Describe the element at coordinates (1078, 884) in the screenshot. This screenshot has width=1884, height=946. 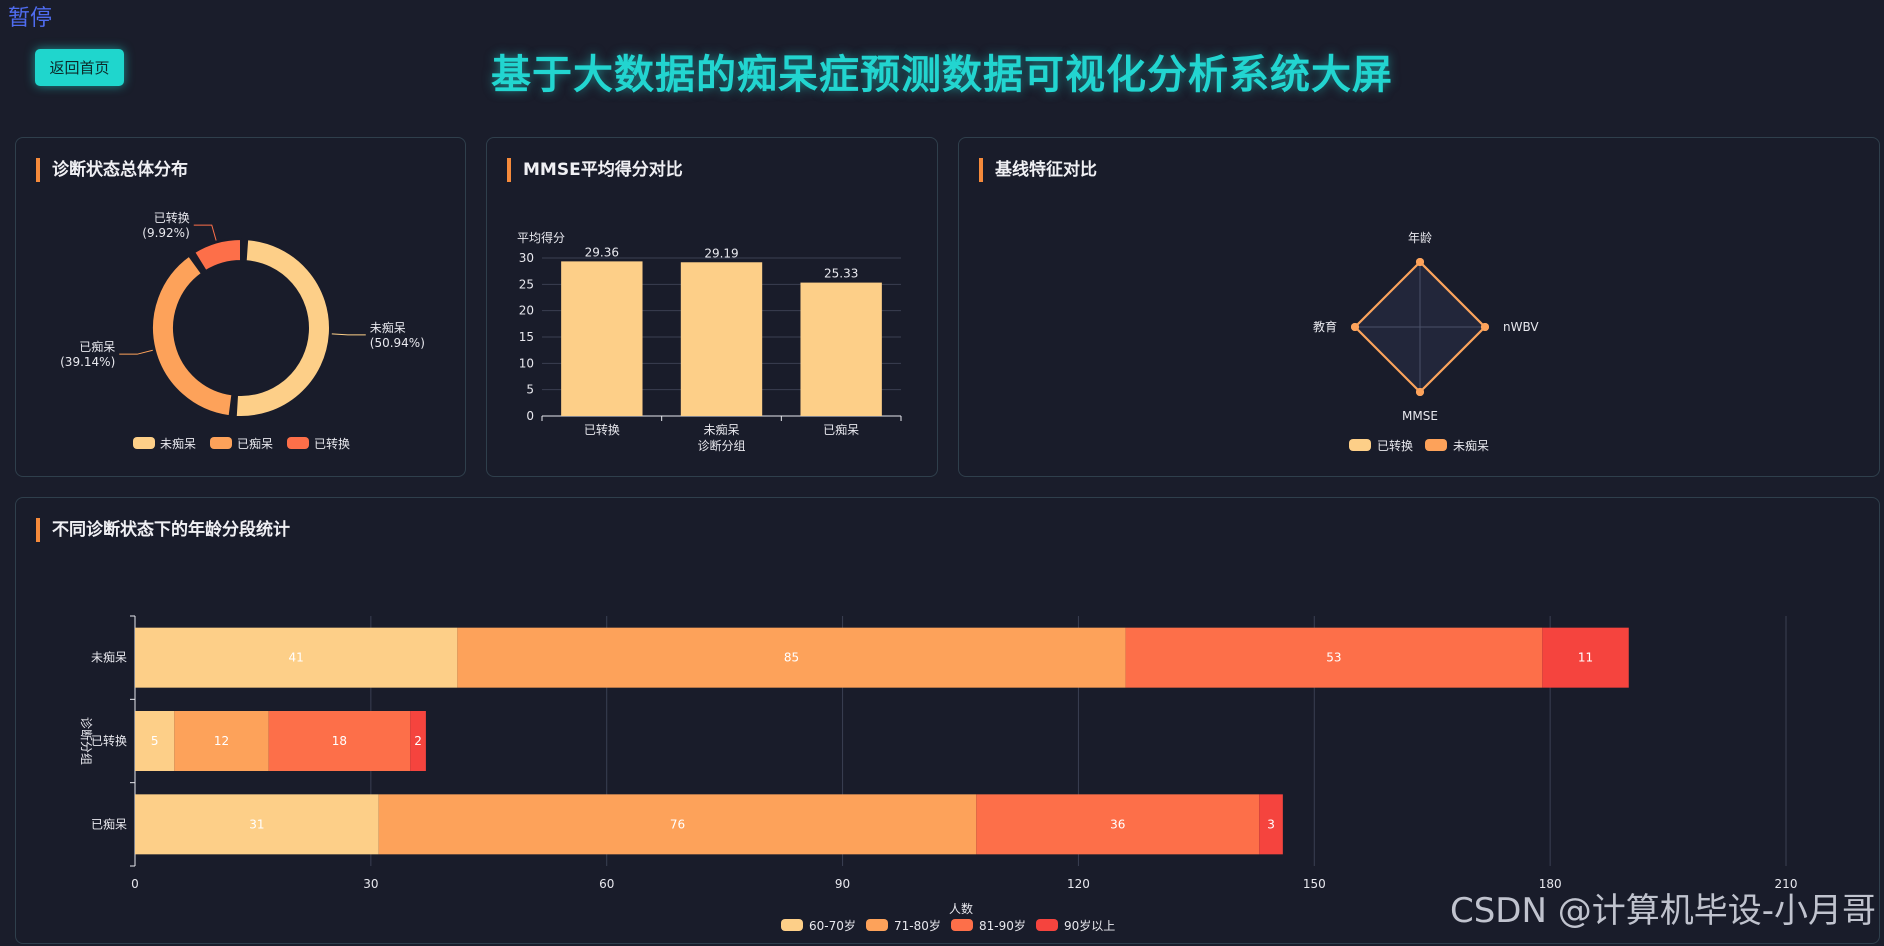
I see `stack-x-tick-4: 120` at that location.